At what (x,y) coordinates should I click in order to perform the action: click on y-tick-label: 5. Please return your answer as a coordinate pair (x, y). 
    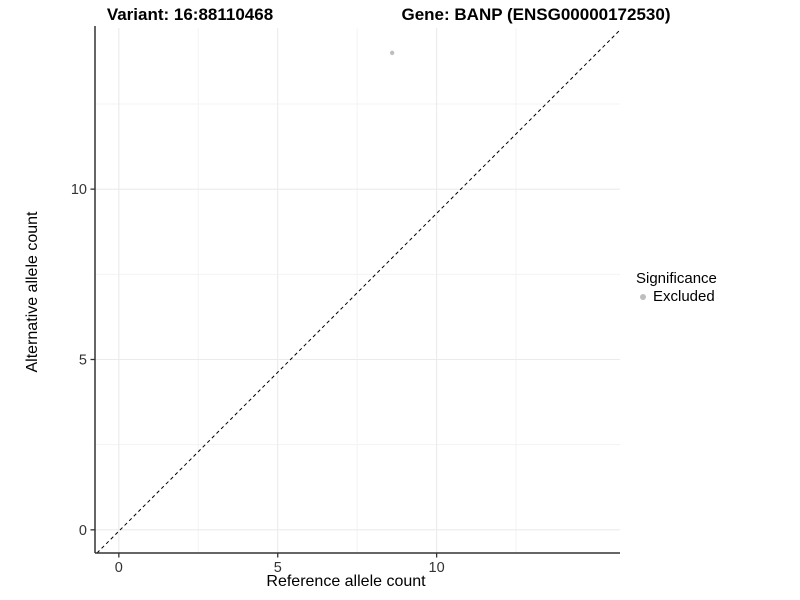
    Looking at the image, I should click on (83, 360).